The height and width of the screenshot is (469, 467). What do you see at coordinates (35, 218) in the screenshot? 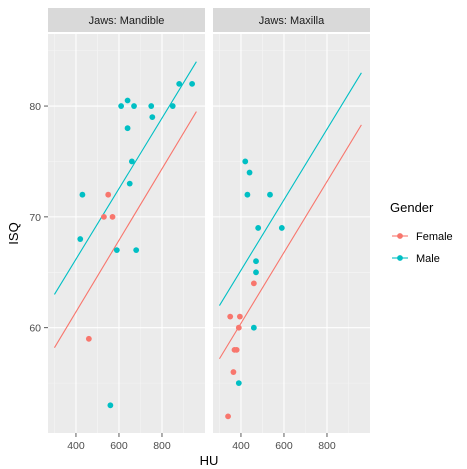
I see `y-tick-label: 70` at bounding box center [35, 218].